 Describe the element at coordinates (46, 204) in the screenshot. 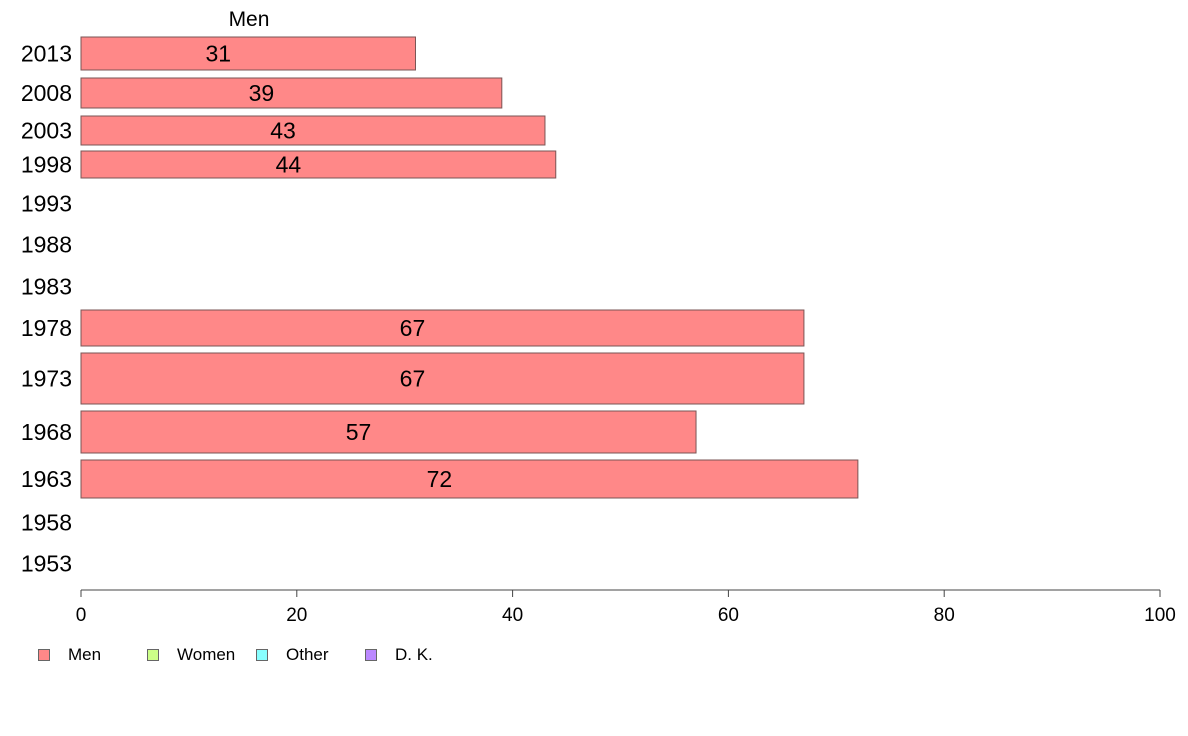

I see `y-tick-label-1993: 1993` at that location.